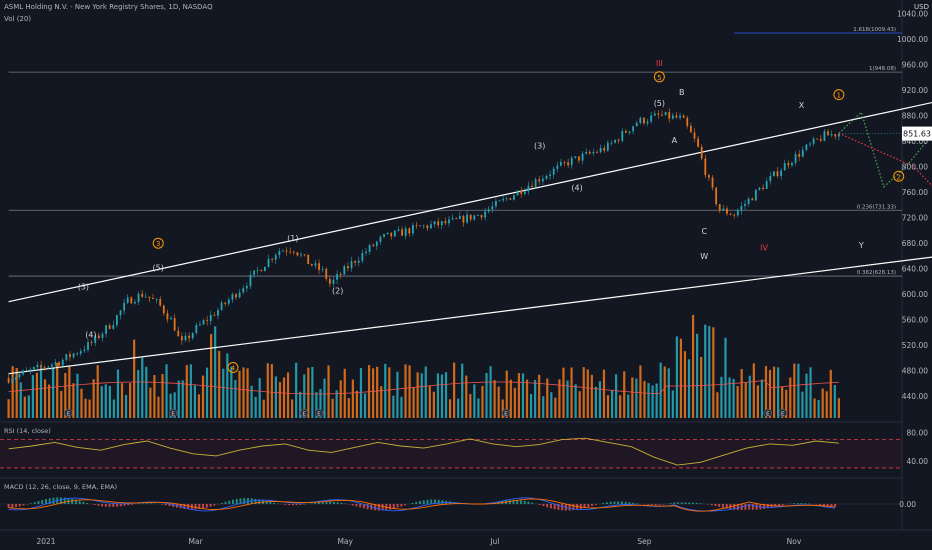 The image size is (932, 550). What do you see at coordinates (659, 63) in the screenshot?
I see `wave-label: III` at bounding box center [659, 63].